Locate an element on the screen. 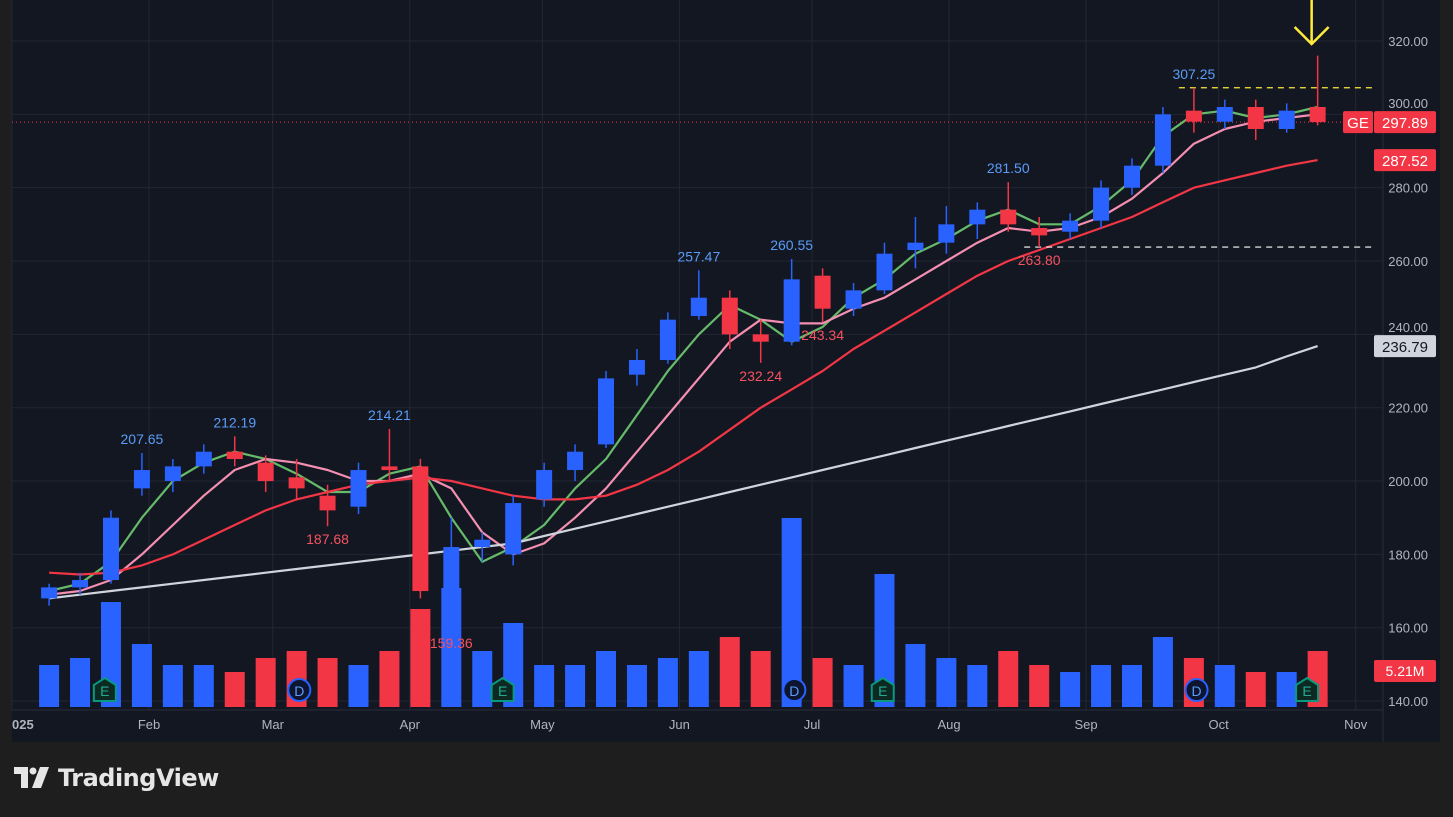  price-annotation: 257.47 is located at coordinates (698, 256).